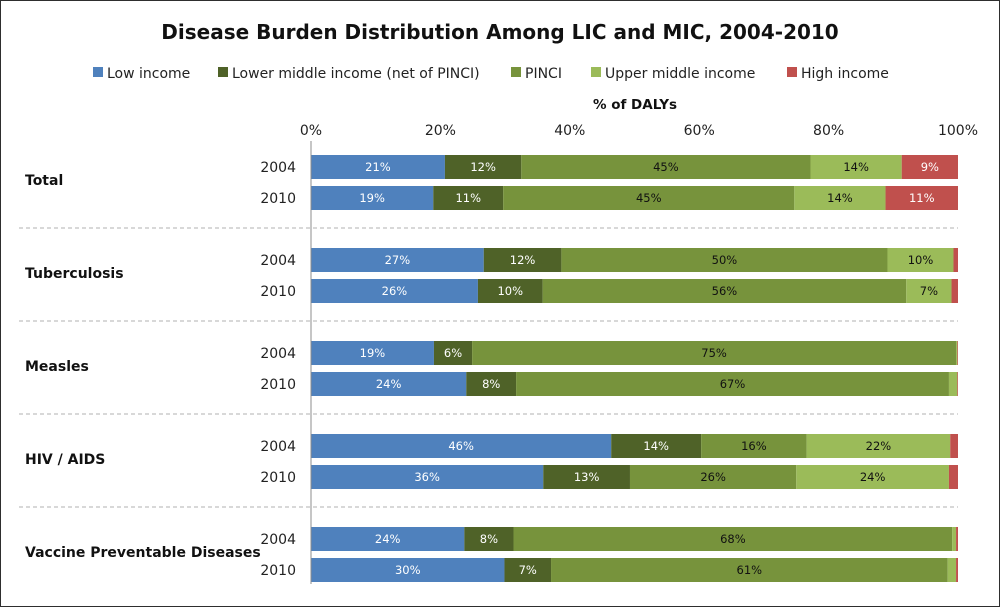 The image size is (1000, 607). I want to click on bar-row: 46% 14% 16% 22%, so click(634, 446).